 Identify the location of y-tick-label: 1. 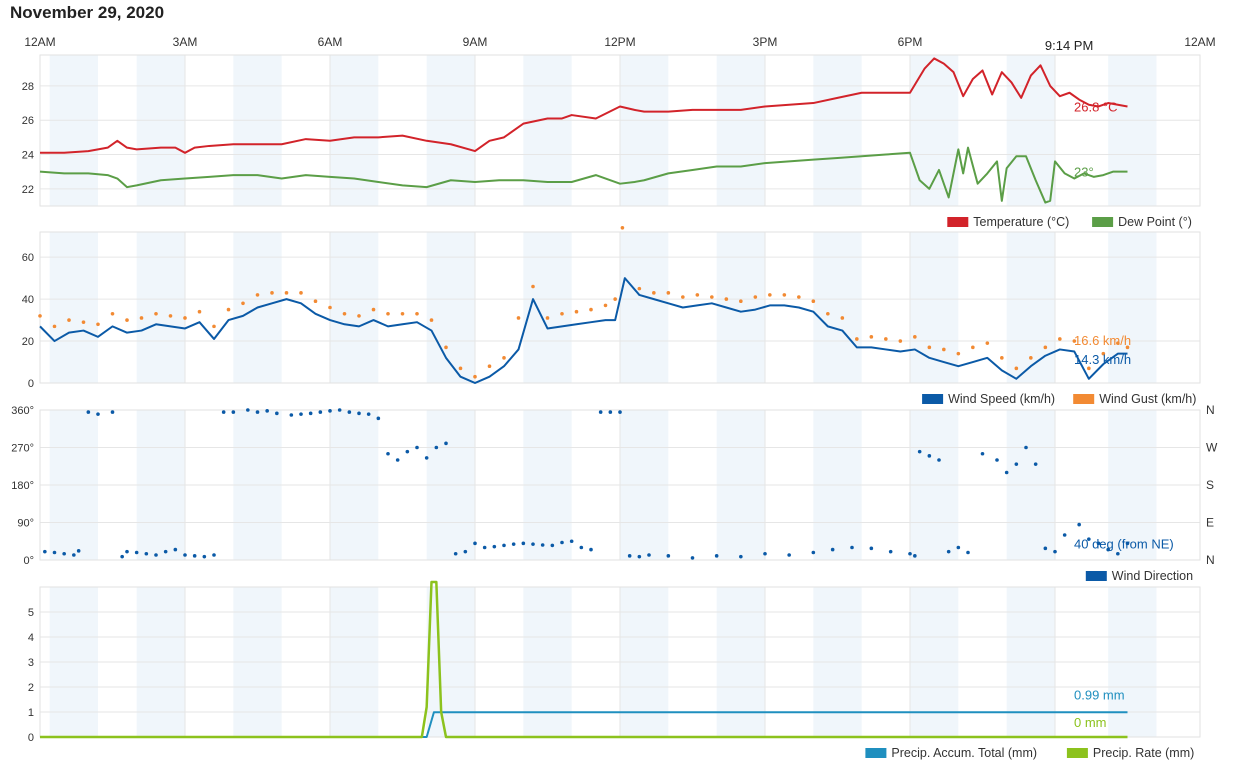
(31, 713).